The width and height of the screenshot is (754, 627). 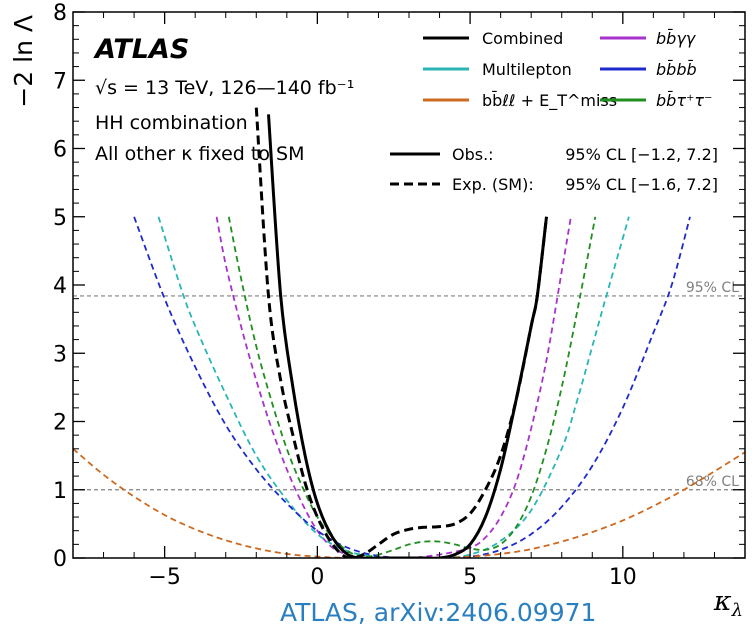 I want to click on y-tick-label: 0, so click(x=60, y=559).